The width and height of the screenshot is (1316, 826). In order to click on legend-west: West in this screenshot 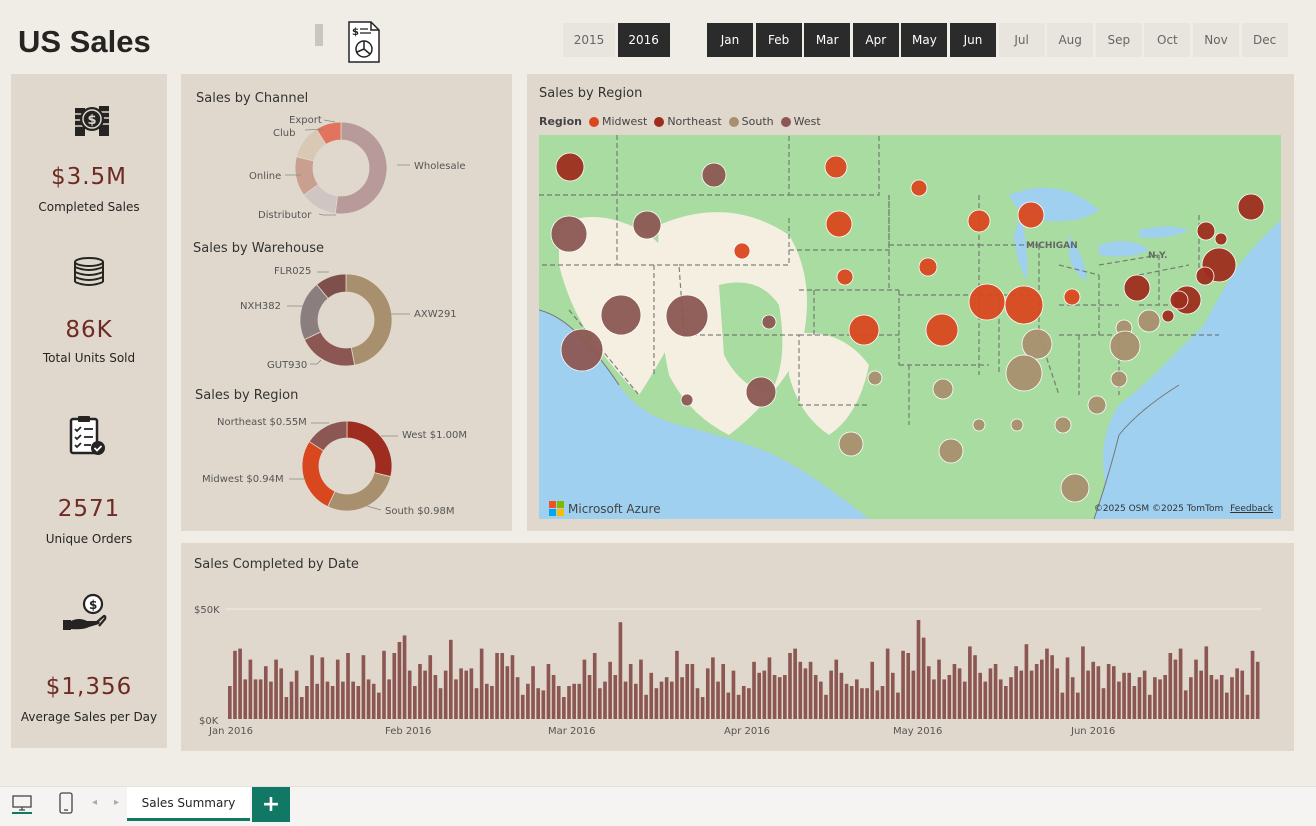, I will do `click(807, 121)`.